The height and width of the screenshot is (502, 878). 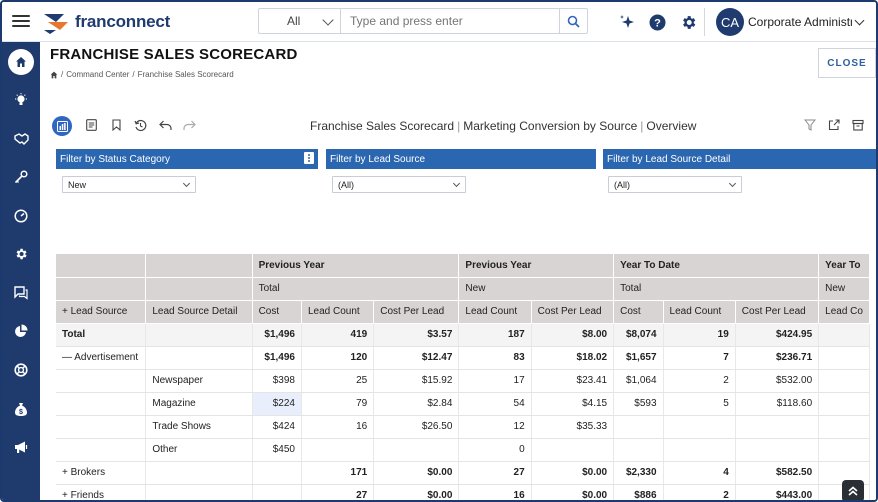 What do you see at coordinates (627, 22) in the screenshot?
I see `ai-sparkle-button` at bounding box center [627, 22].